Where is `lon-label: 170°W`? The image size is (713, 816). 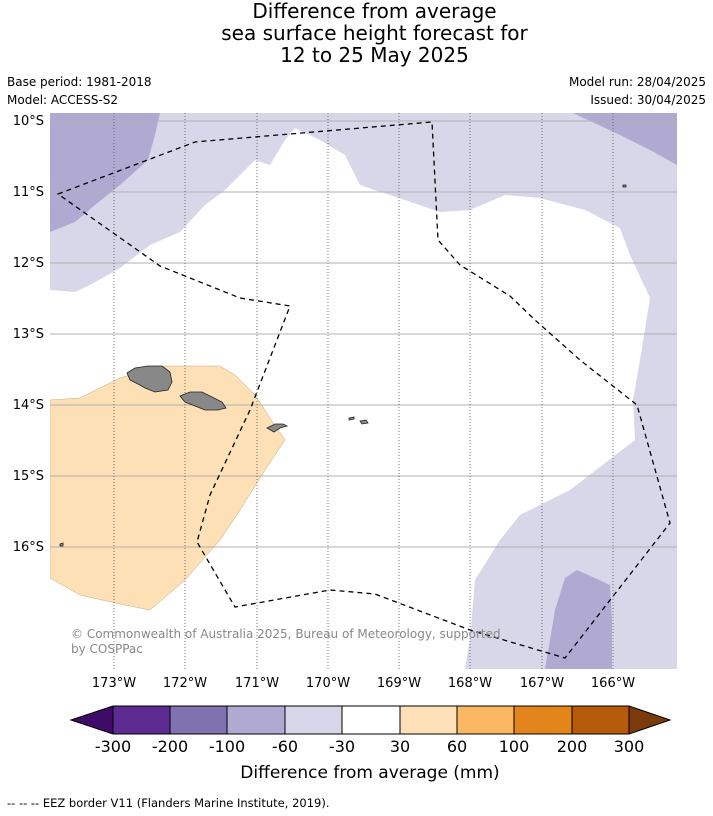 lon-label: 170°W is located at coordinates (328, 683).